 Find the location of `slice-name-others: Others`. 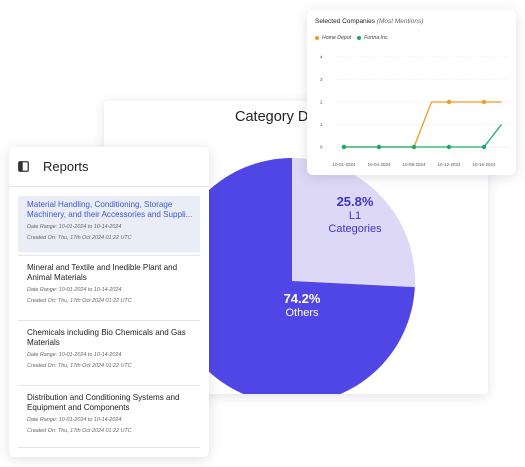

slice-name-others: Others is located at coordinates (302, 312).